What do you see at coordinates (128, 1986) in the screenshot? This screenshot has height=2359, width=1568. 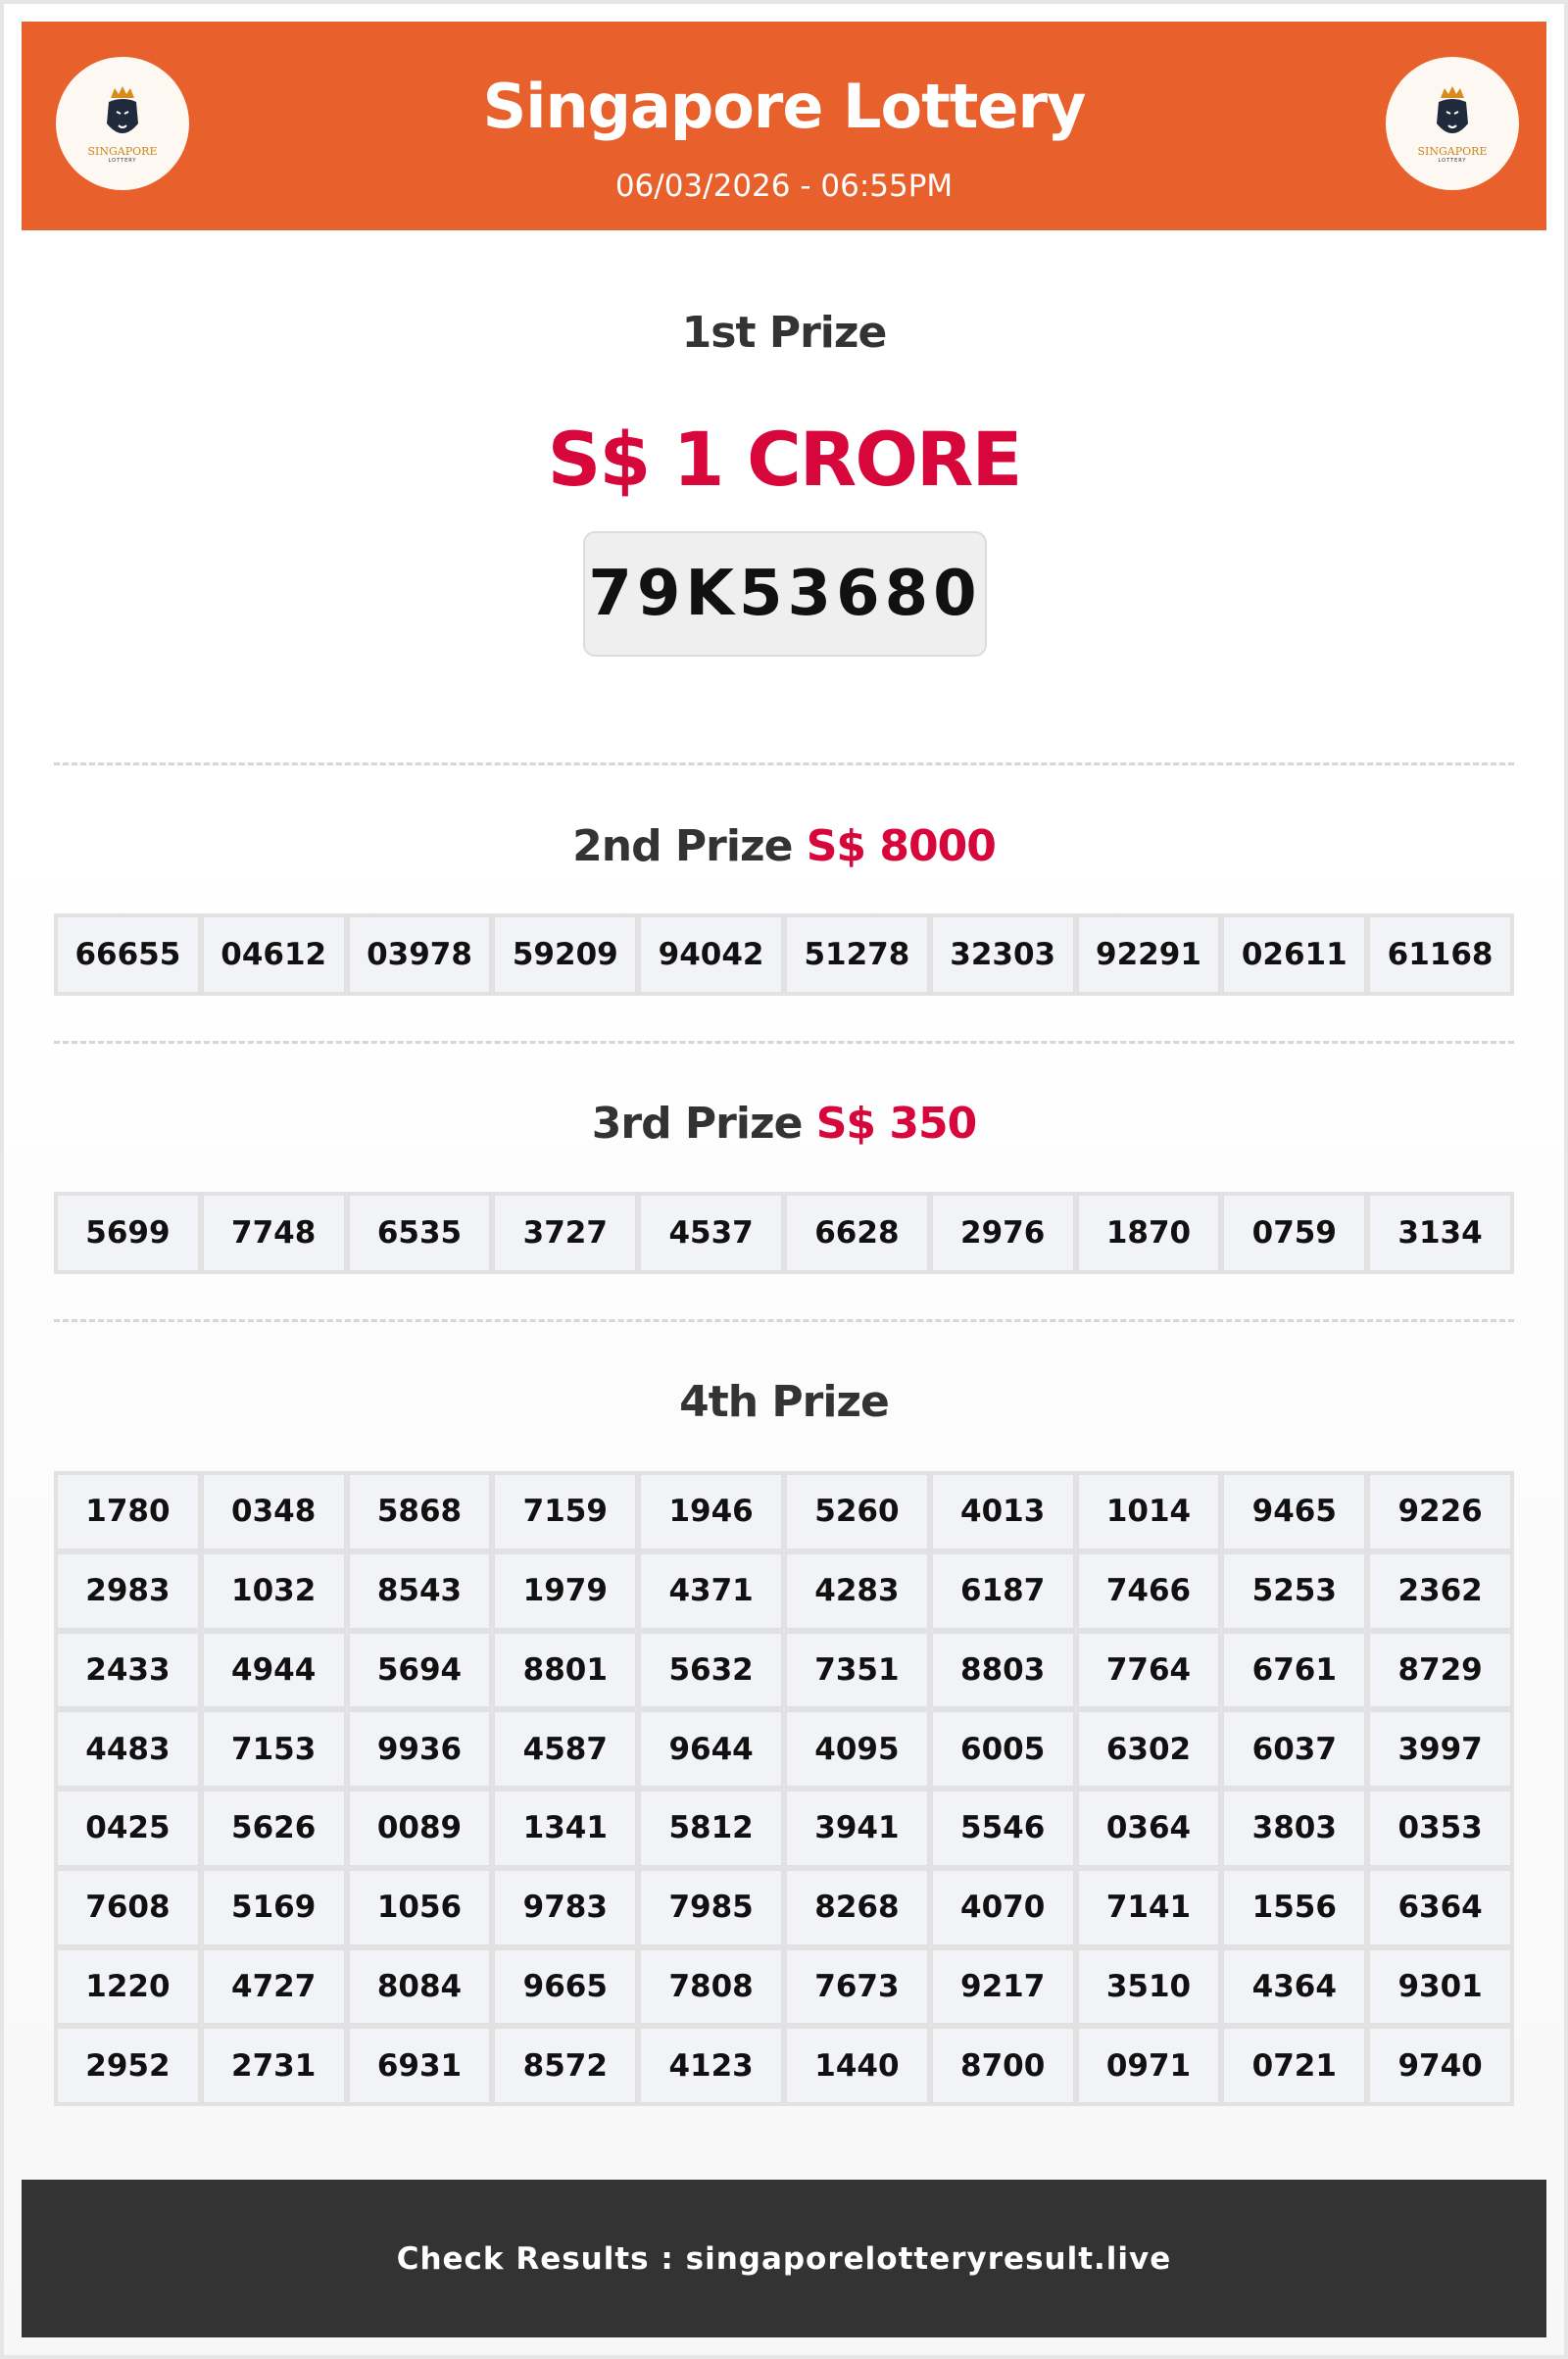 I see `prize-number-cell: 1220` at bounding box center [128, 1986].